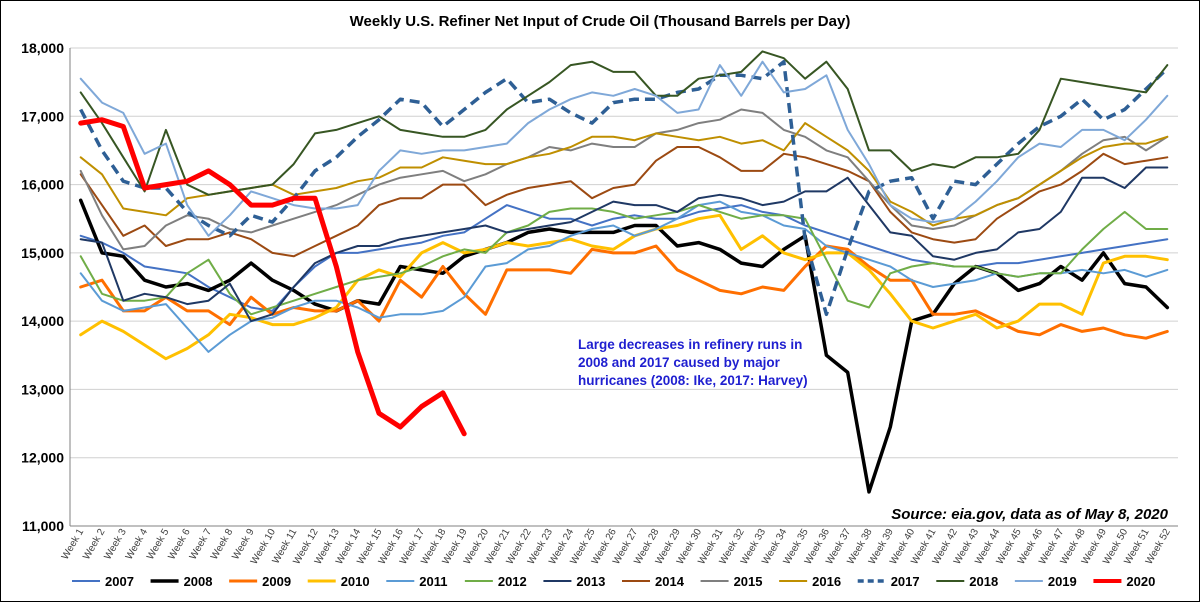  I want to click on source-note: Source: eia.gov, data as of May 8, 2020, so click(1029, 514).